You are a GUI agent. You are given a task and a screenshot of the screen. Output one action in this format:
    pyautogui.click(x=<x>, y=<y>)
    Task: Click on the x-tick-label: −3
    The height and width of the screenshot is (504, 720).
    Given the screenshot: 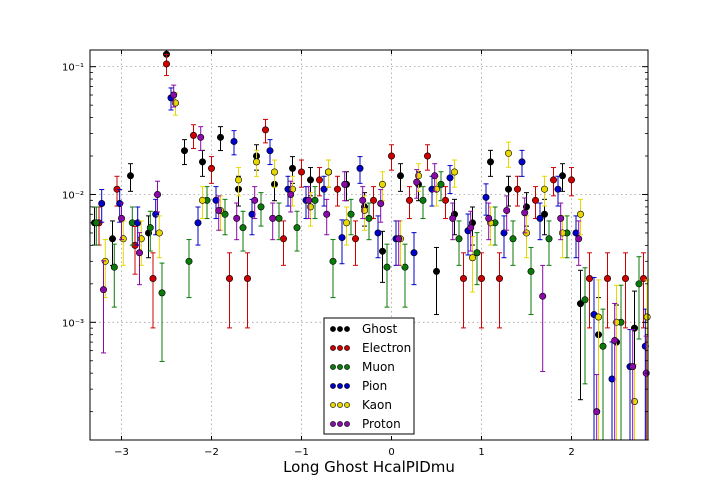 What is the action you would take?
    pyautogui.click(x=121, y=452)
    